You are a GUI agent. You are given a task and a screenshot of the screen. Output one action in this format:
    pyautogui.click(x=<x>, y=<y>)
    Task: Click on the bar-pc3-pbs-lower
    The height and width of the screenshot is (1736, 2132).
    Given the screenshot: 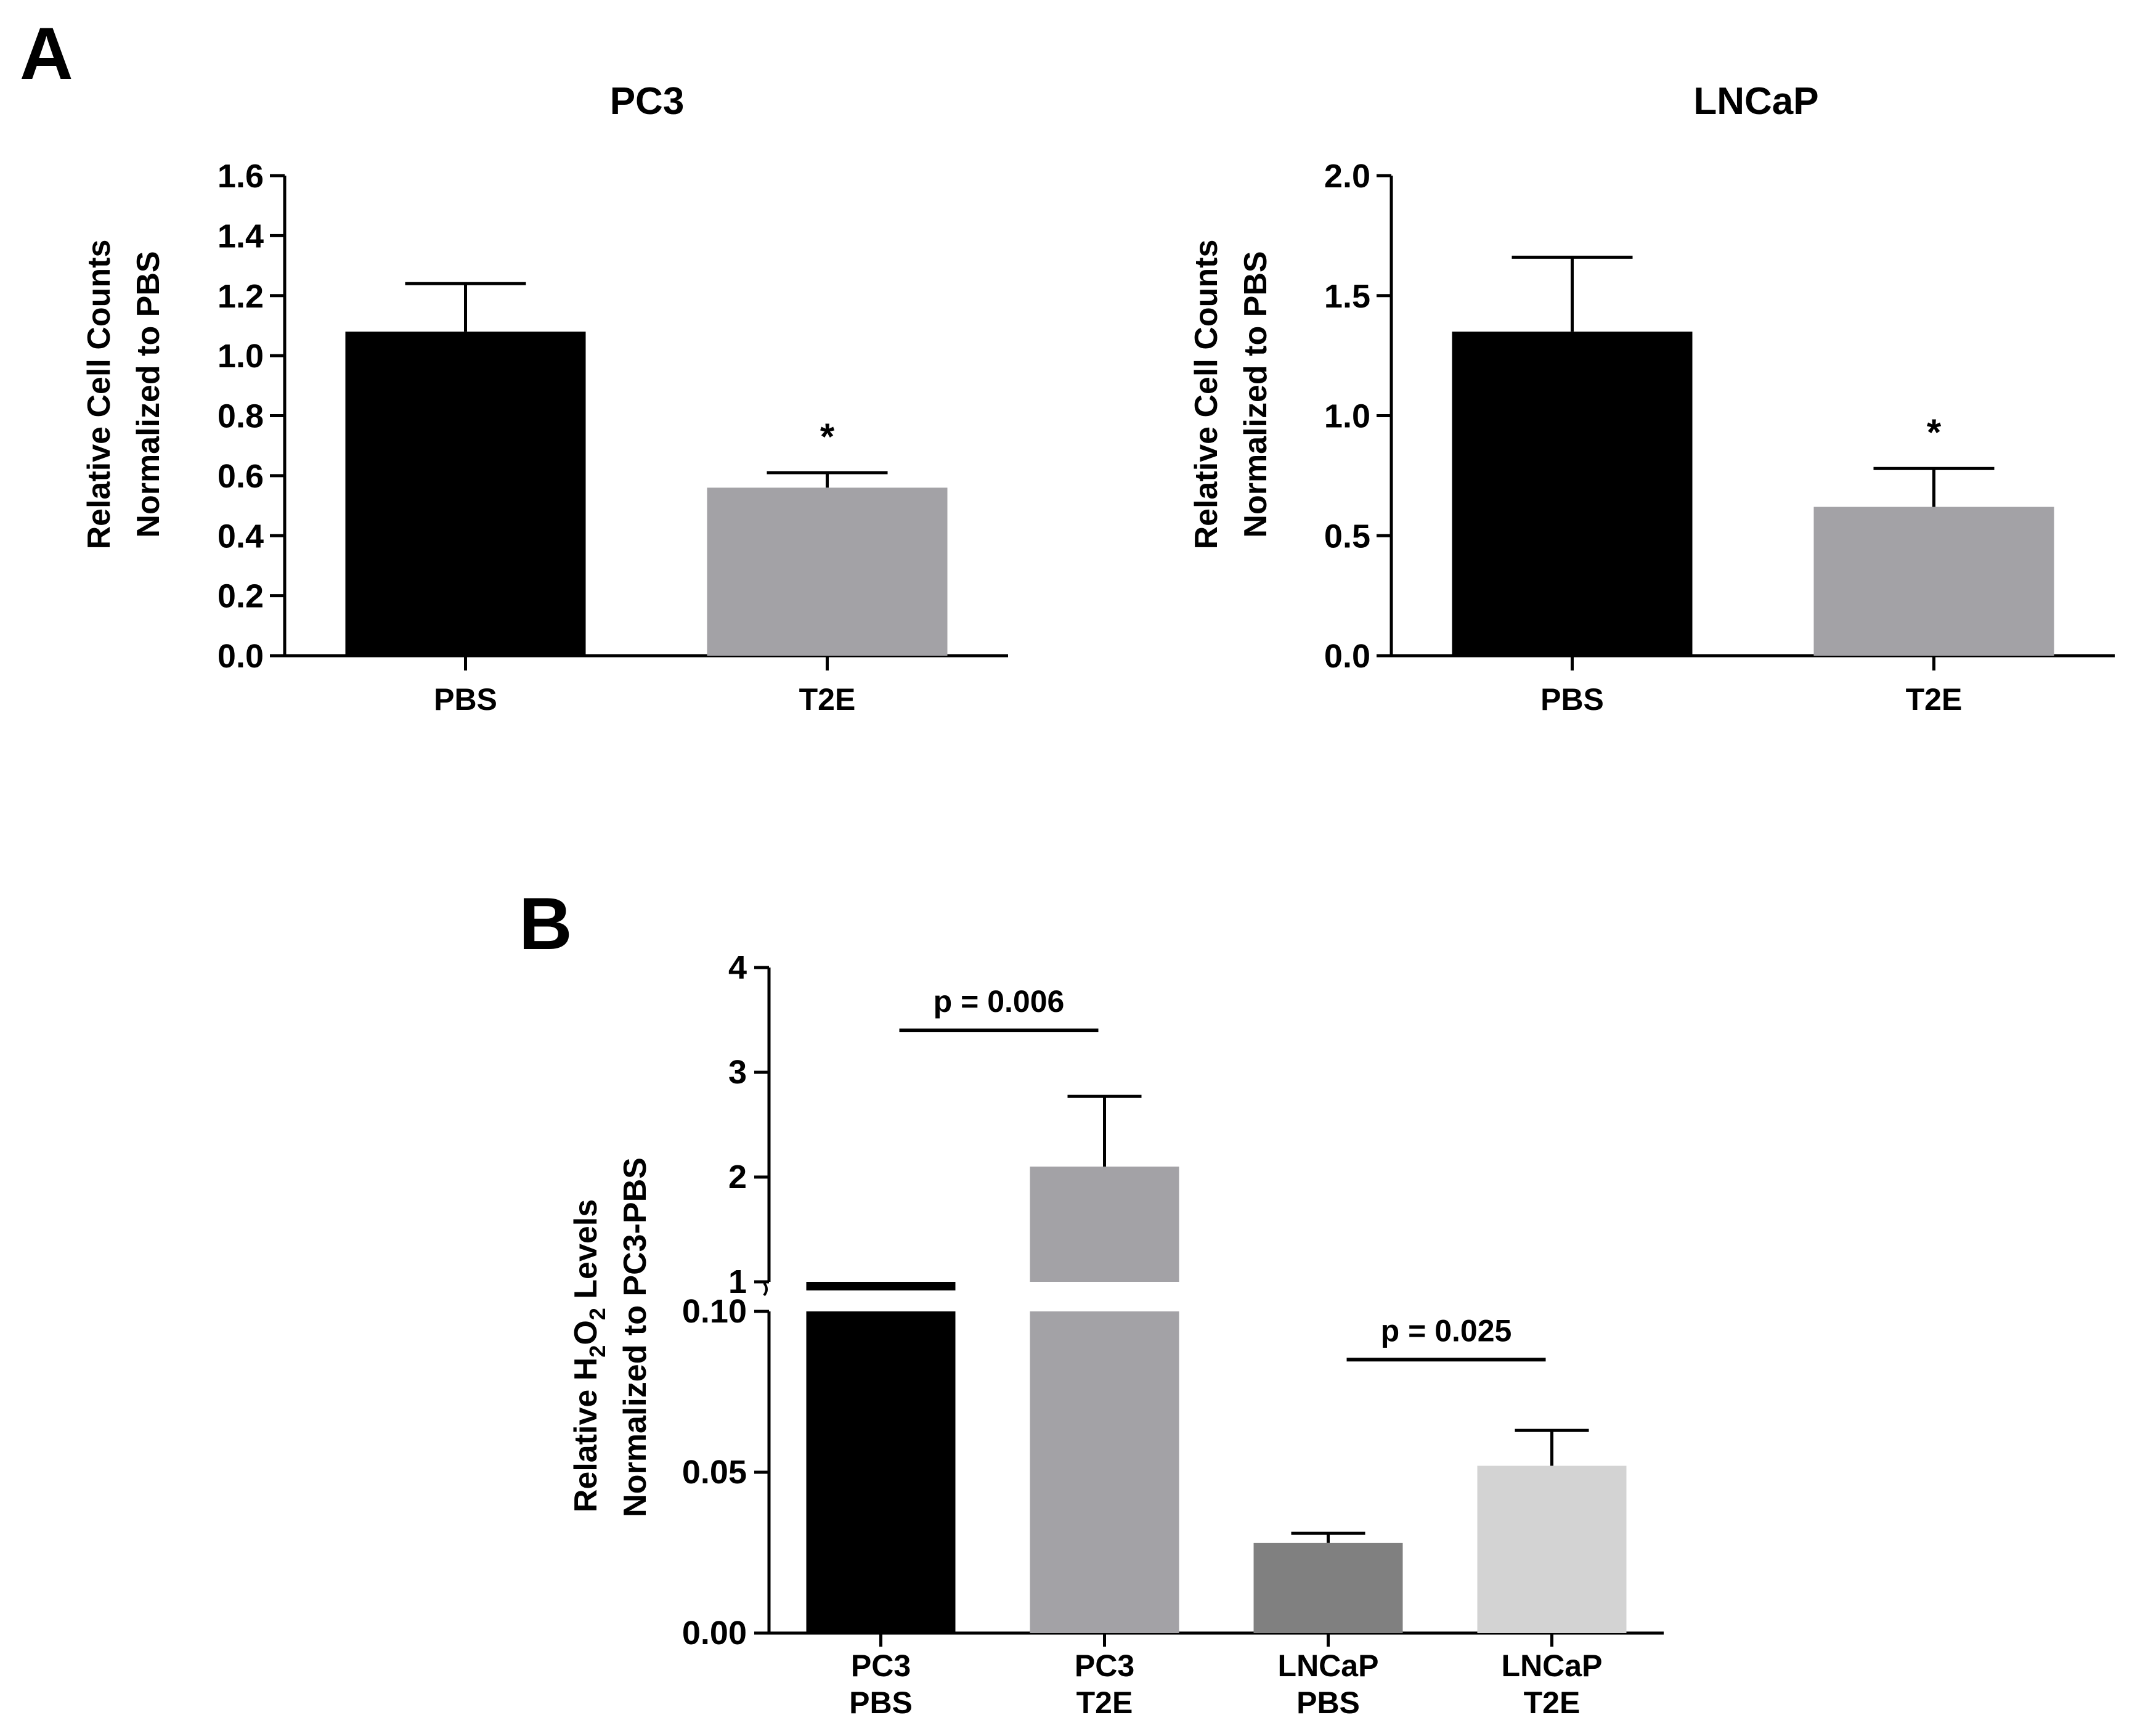 What is the action you would take?
    pyautogui.click(x=881, y=1472)
    